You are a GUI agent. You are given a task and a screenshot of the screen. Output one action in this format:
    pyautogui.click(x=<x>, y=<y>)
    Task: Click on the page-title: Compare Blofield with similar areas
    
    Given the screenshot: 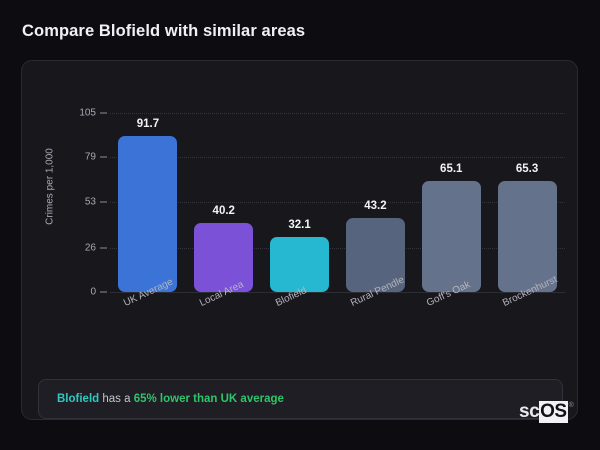 What is the action you would take?
    pyautogui.click(x=164, y=31)
    